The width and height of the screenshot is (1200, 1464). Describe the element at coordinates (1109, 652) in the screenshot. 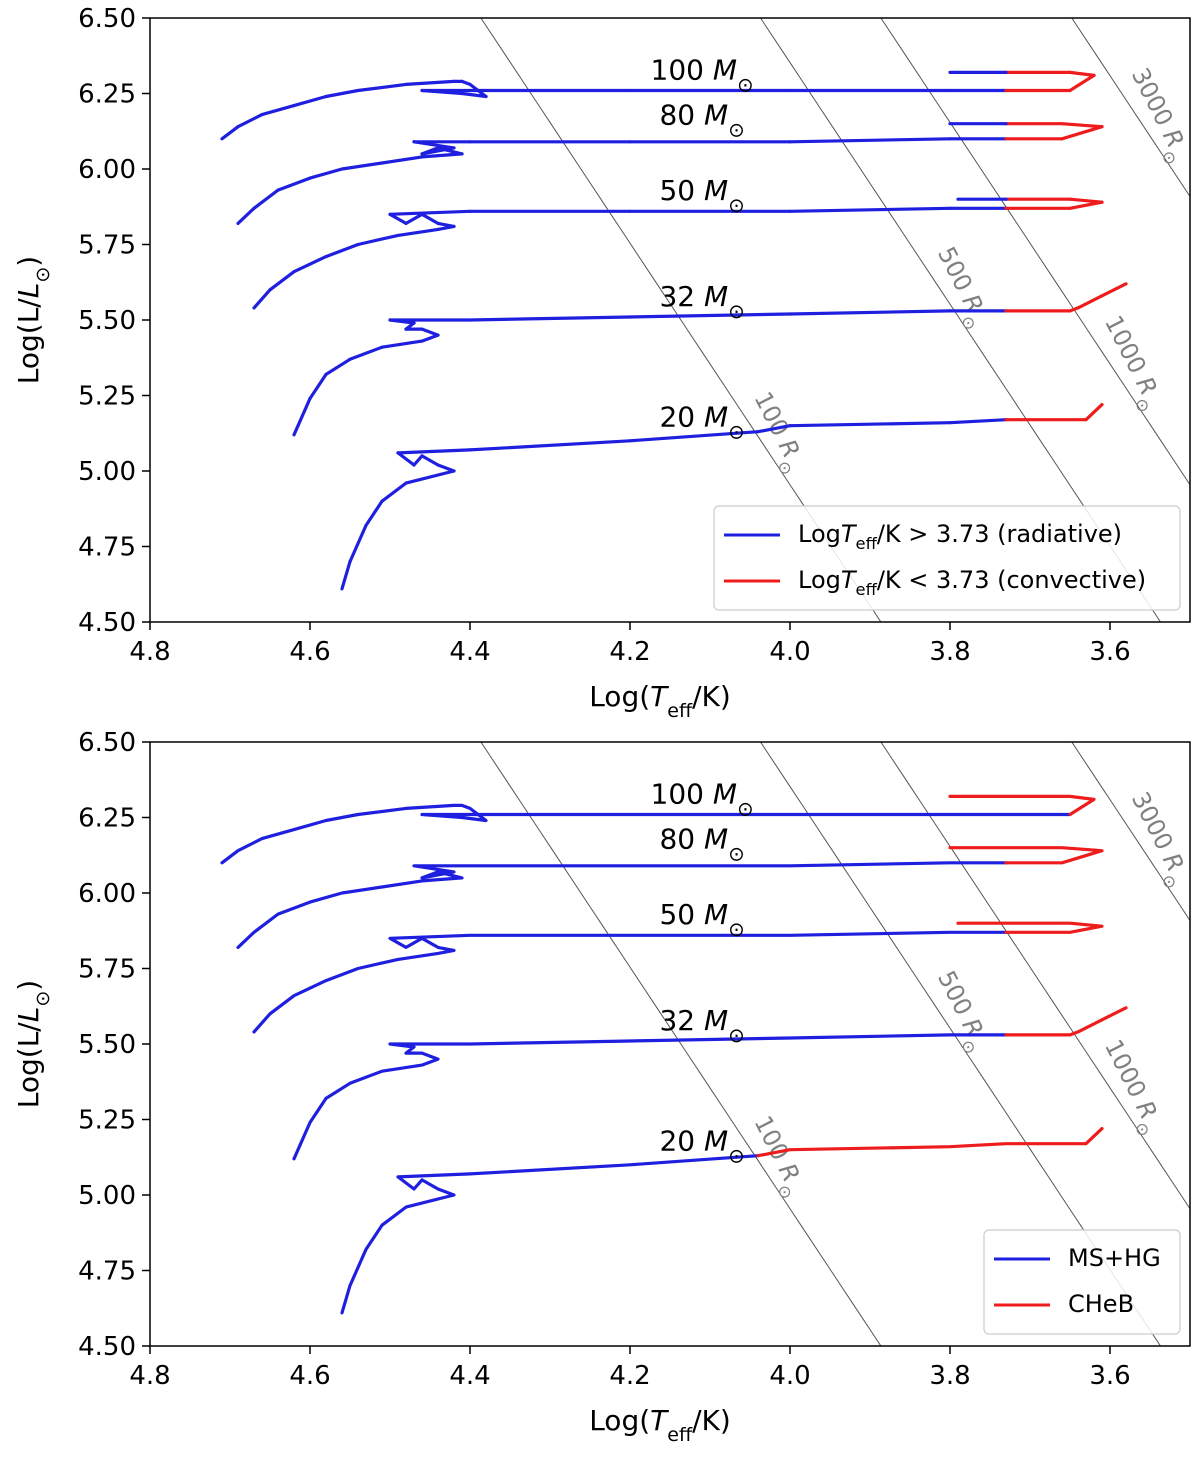

I see `x-tick-label-3.6: 3.6` at that location.